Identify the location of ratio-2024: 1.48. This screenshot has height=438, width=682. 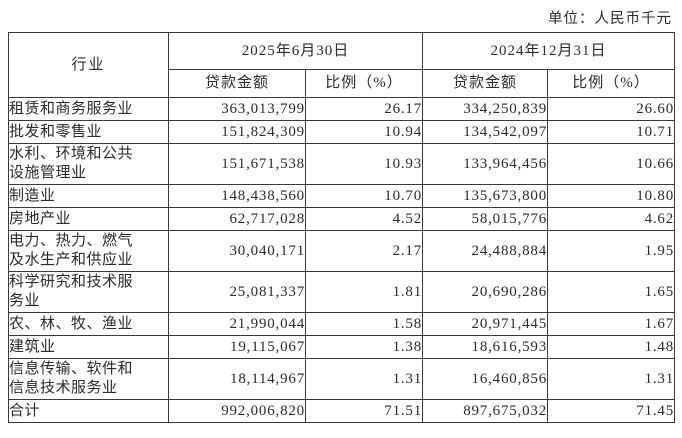
(611, 347).